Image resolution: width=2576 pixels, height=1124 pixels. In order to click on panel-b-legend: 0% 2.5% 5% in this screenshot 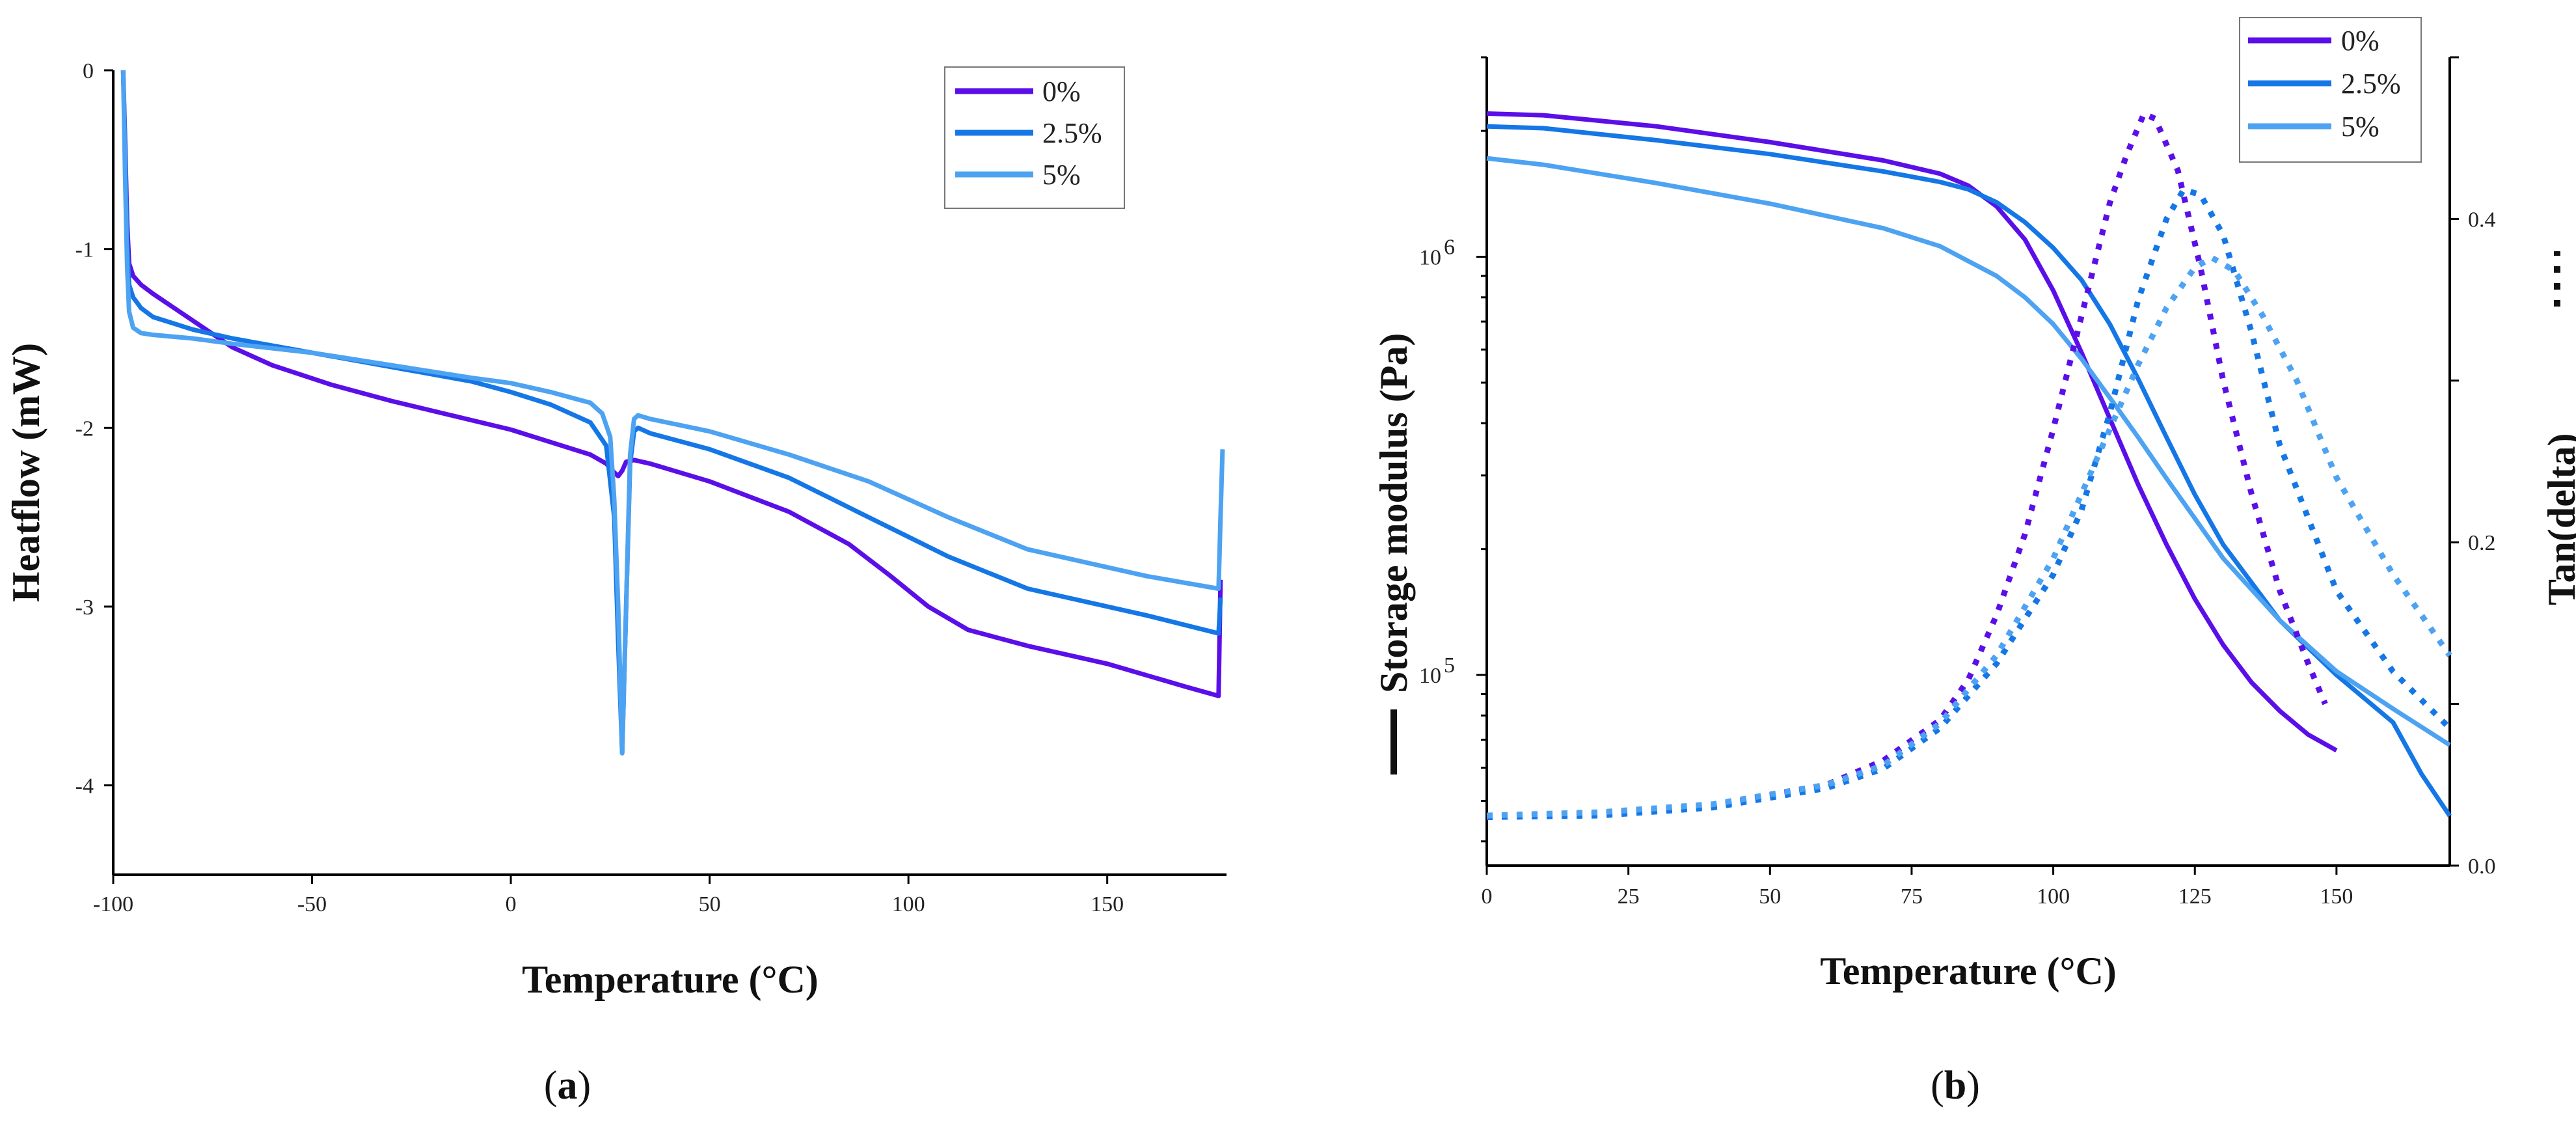, I will do `click(2330, 90)`.